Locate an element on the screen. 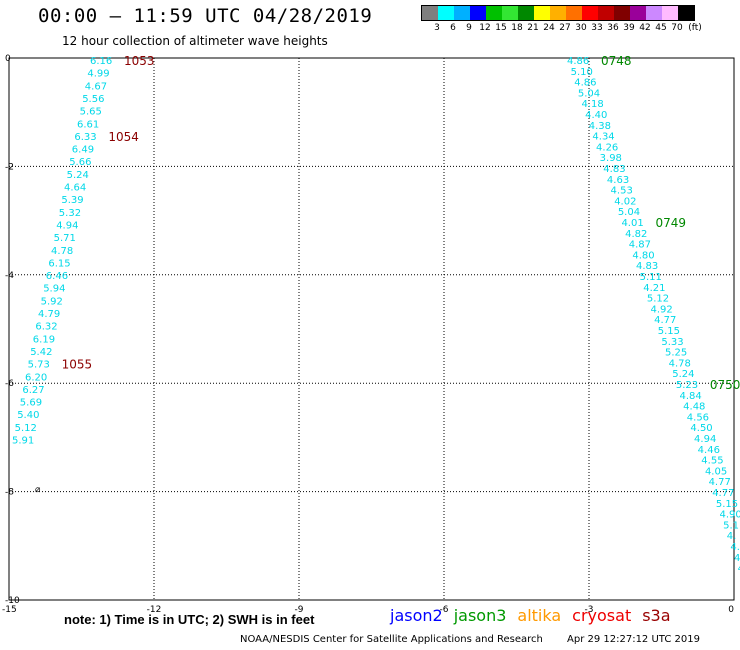  swh-value: 5.11 is located at coordinates (731, 525).